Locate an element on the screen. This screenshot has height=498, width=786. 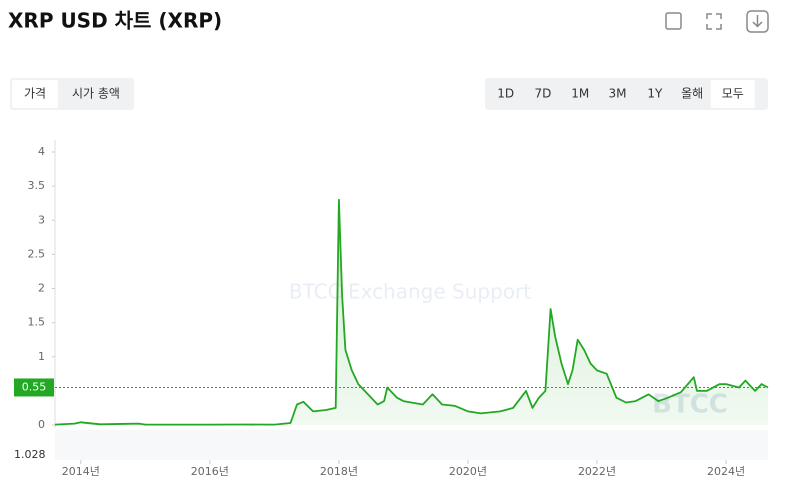
range-button: 올해 is located at coordinates (692, 94).